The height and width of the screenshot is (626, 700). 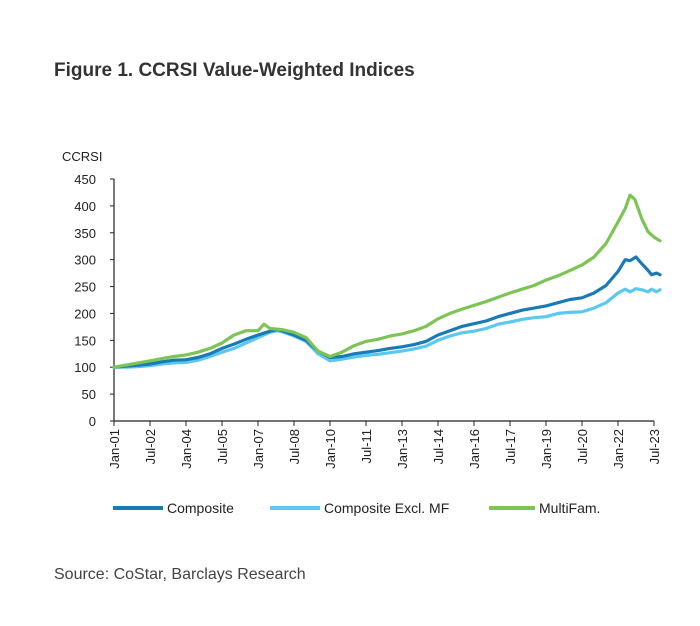 What do you see at coordinates (92, 421) in the screenshot?
I see `y-tick-label: 0` at bounding box center [92, 421].